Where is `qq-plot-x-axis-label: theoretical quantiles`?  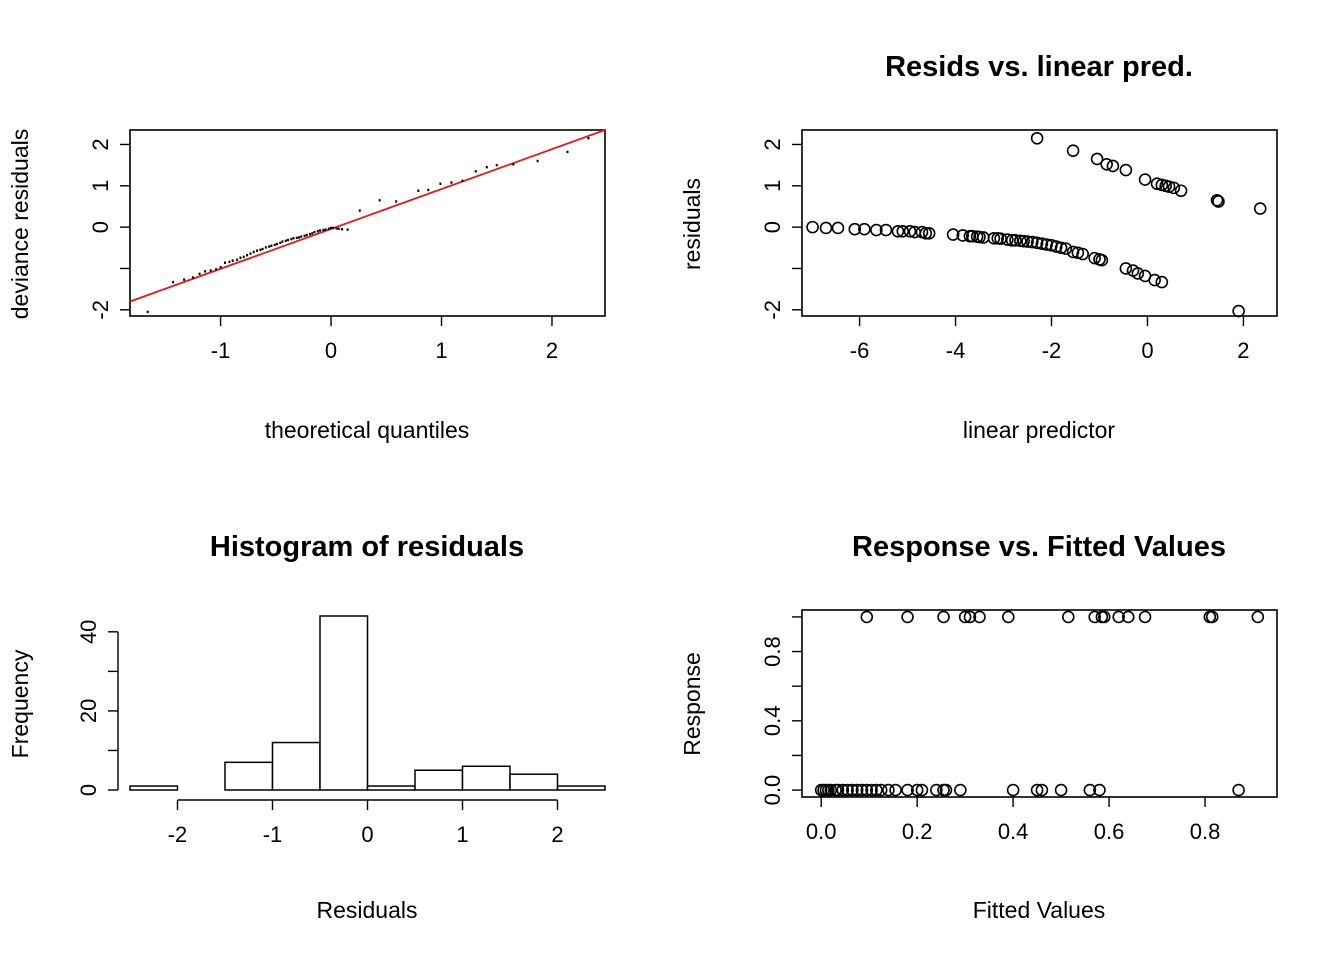 qq-plot-x-axis-label: theoretical quantiles is located at coordinates (367, 430).